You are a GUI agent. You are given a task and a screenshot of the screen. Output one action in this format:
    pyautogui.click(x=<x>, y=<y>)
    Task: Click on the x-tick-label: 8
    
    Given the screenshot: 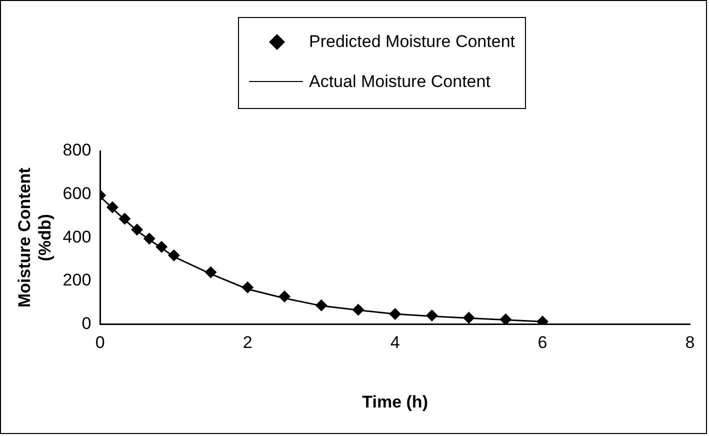 What is the action you would take?
    pyautogui.click(x=690, y=342)
    